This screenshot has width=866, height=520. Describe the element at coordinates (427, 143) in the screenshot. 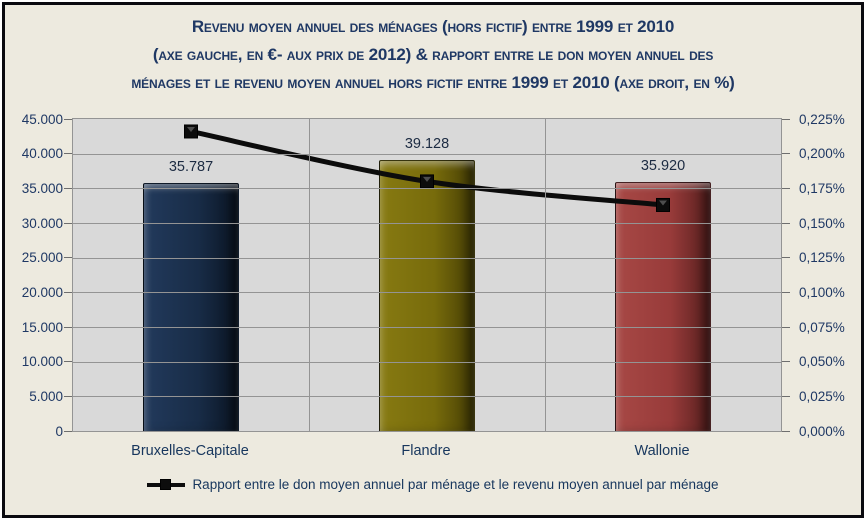

I see `bar-value-label: 39.128` at that location.